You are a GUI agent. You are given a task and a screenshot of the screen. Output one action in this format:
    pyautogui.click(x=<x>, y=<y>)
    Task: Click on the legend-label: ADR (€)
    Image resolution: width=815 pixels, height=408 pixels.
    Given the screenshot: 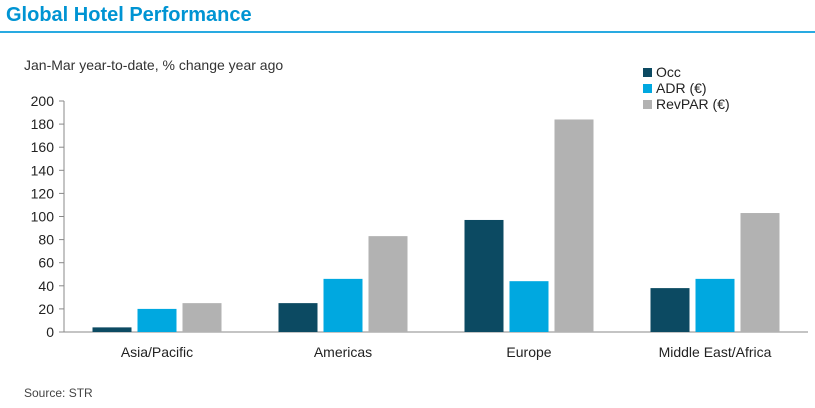 What is the action you would take?
    pyautogui.click(x=681, y=88)
    